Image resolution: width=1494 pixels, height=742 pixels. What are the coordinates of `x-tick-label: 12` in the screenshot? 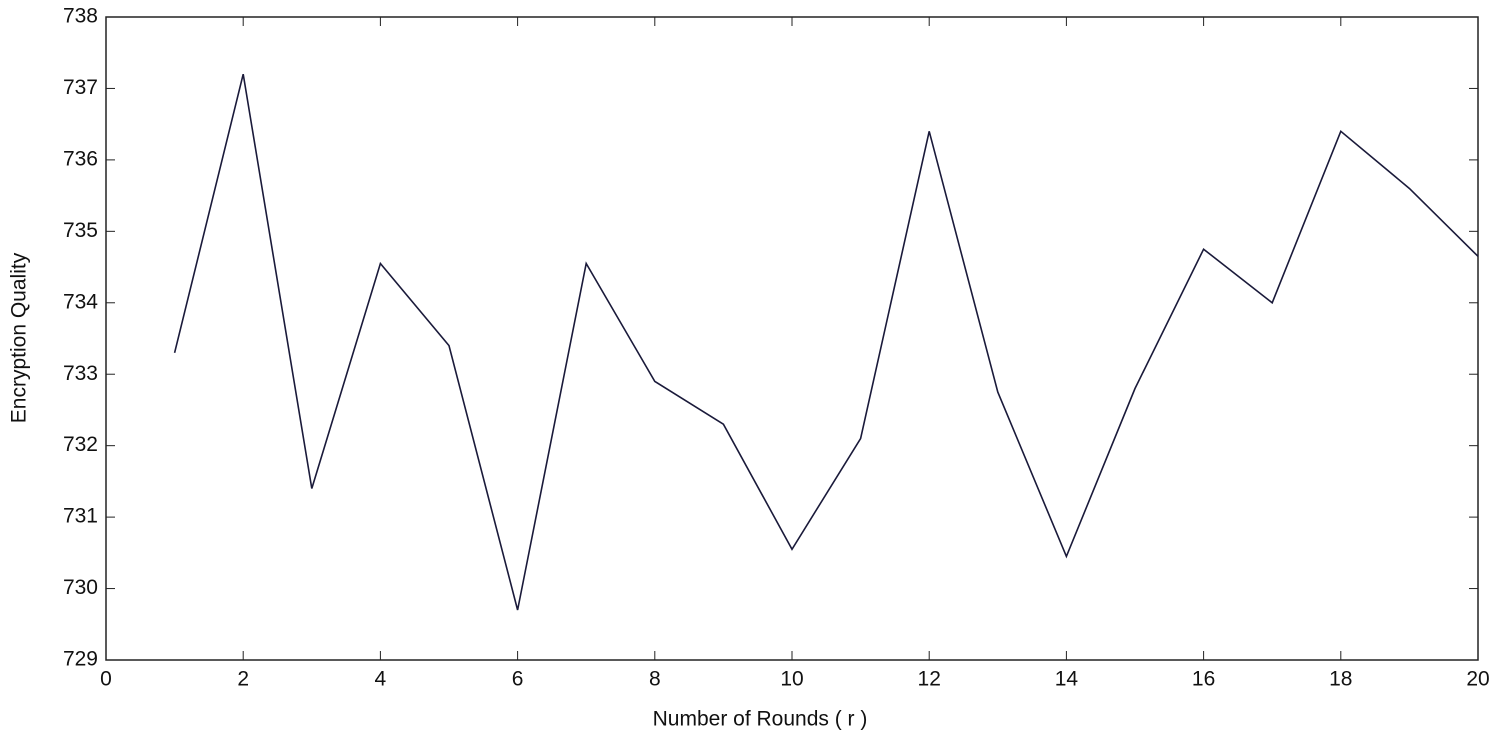 It's located at (929, 679).